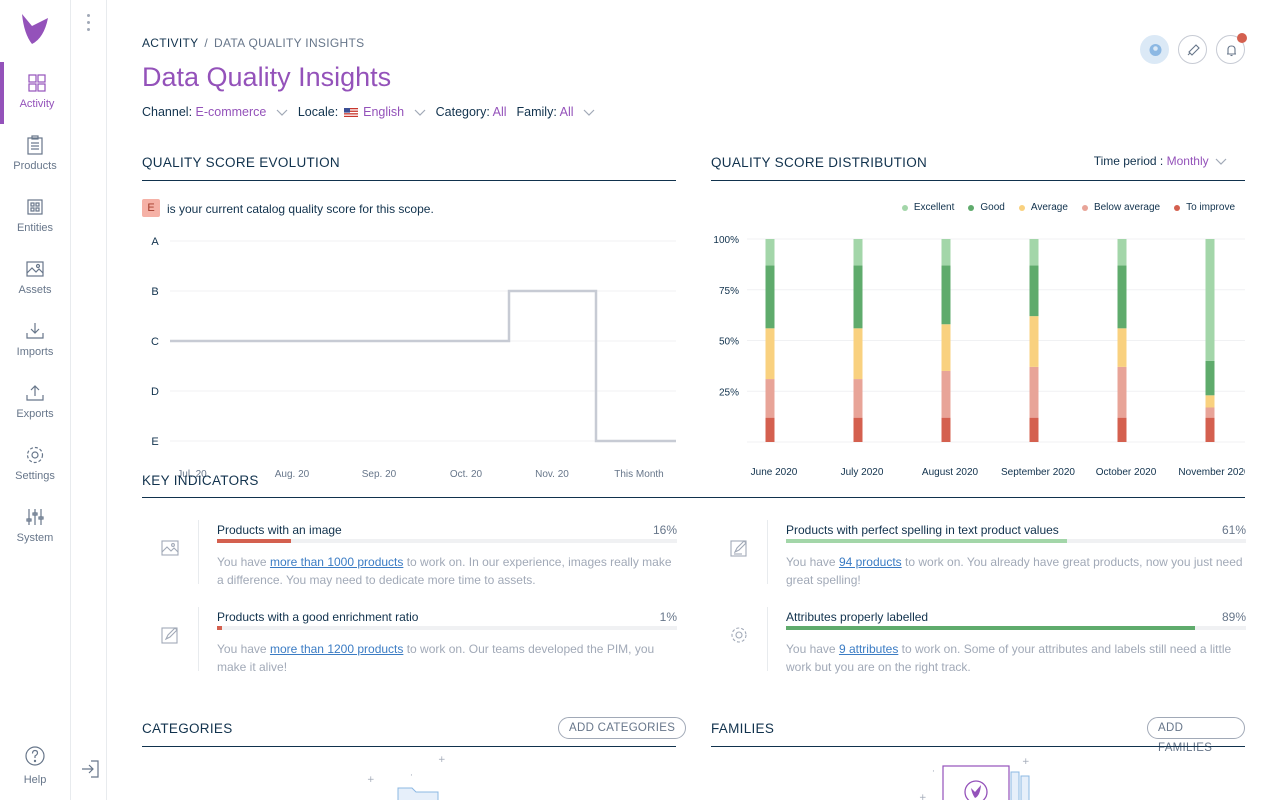 This screenshot has width=1280, height=800. Describe the element at coordinates (35, 352) in the screenshot. I see `nav-label-imports: Imports` at that location.